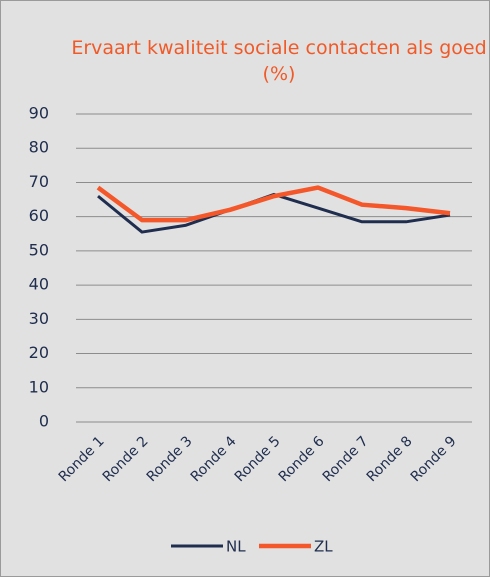 The width and height of the screenshot is (490, 577). I want to click on y-tick-label: 10, so click(39, 386).